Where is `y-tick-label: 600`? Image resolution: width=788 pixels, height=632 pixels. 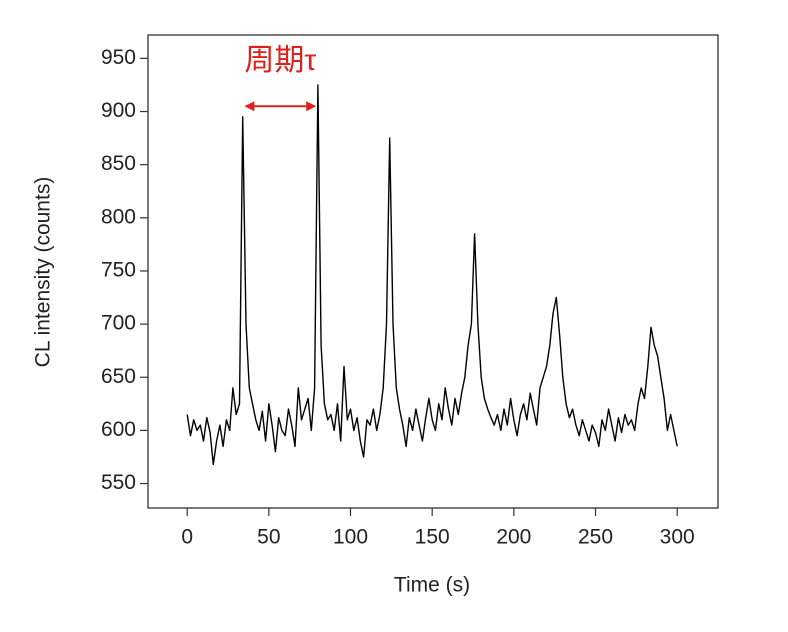 y-tick-label: 600 is located at coordinates (118, 429).